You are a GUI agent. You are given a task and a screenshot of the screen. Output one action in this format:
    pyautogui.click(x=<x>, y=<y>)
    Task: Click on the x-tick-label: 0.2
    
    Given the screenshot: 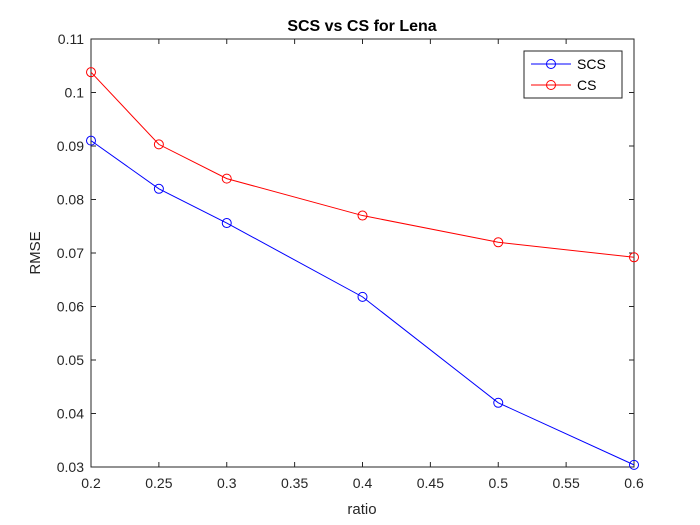 What is the action you would take?
    pyautogui.click(x=91, y=483)
    